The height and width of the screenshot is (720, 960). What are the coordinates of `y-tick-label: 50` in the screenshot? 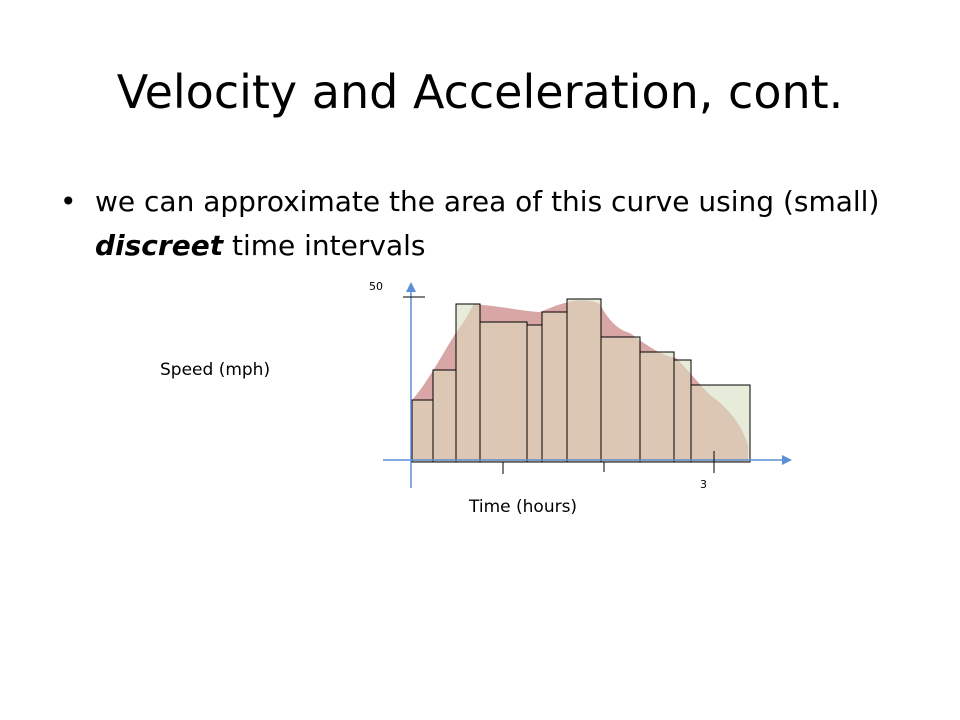 It's located at (376, 286).